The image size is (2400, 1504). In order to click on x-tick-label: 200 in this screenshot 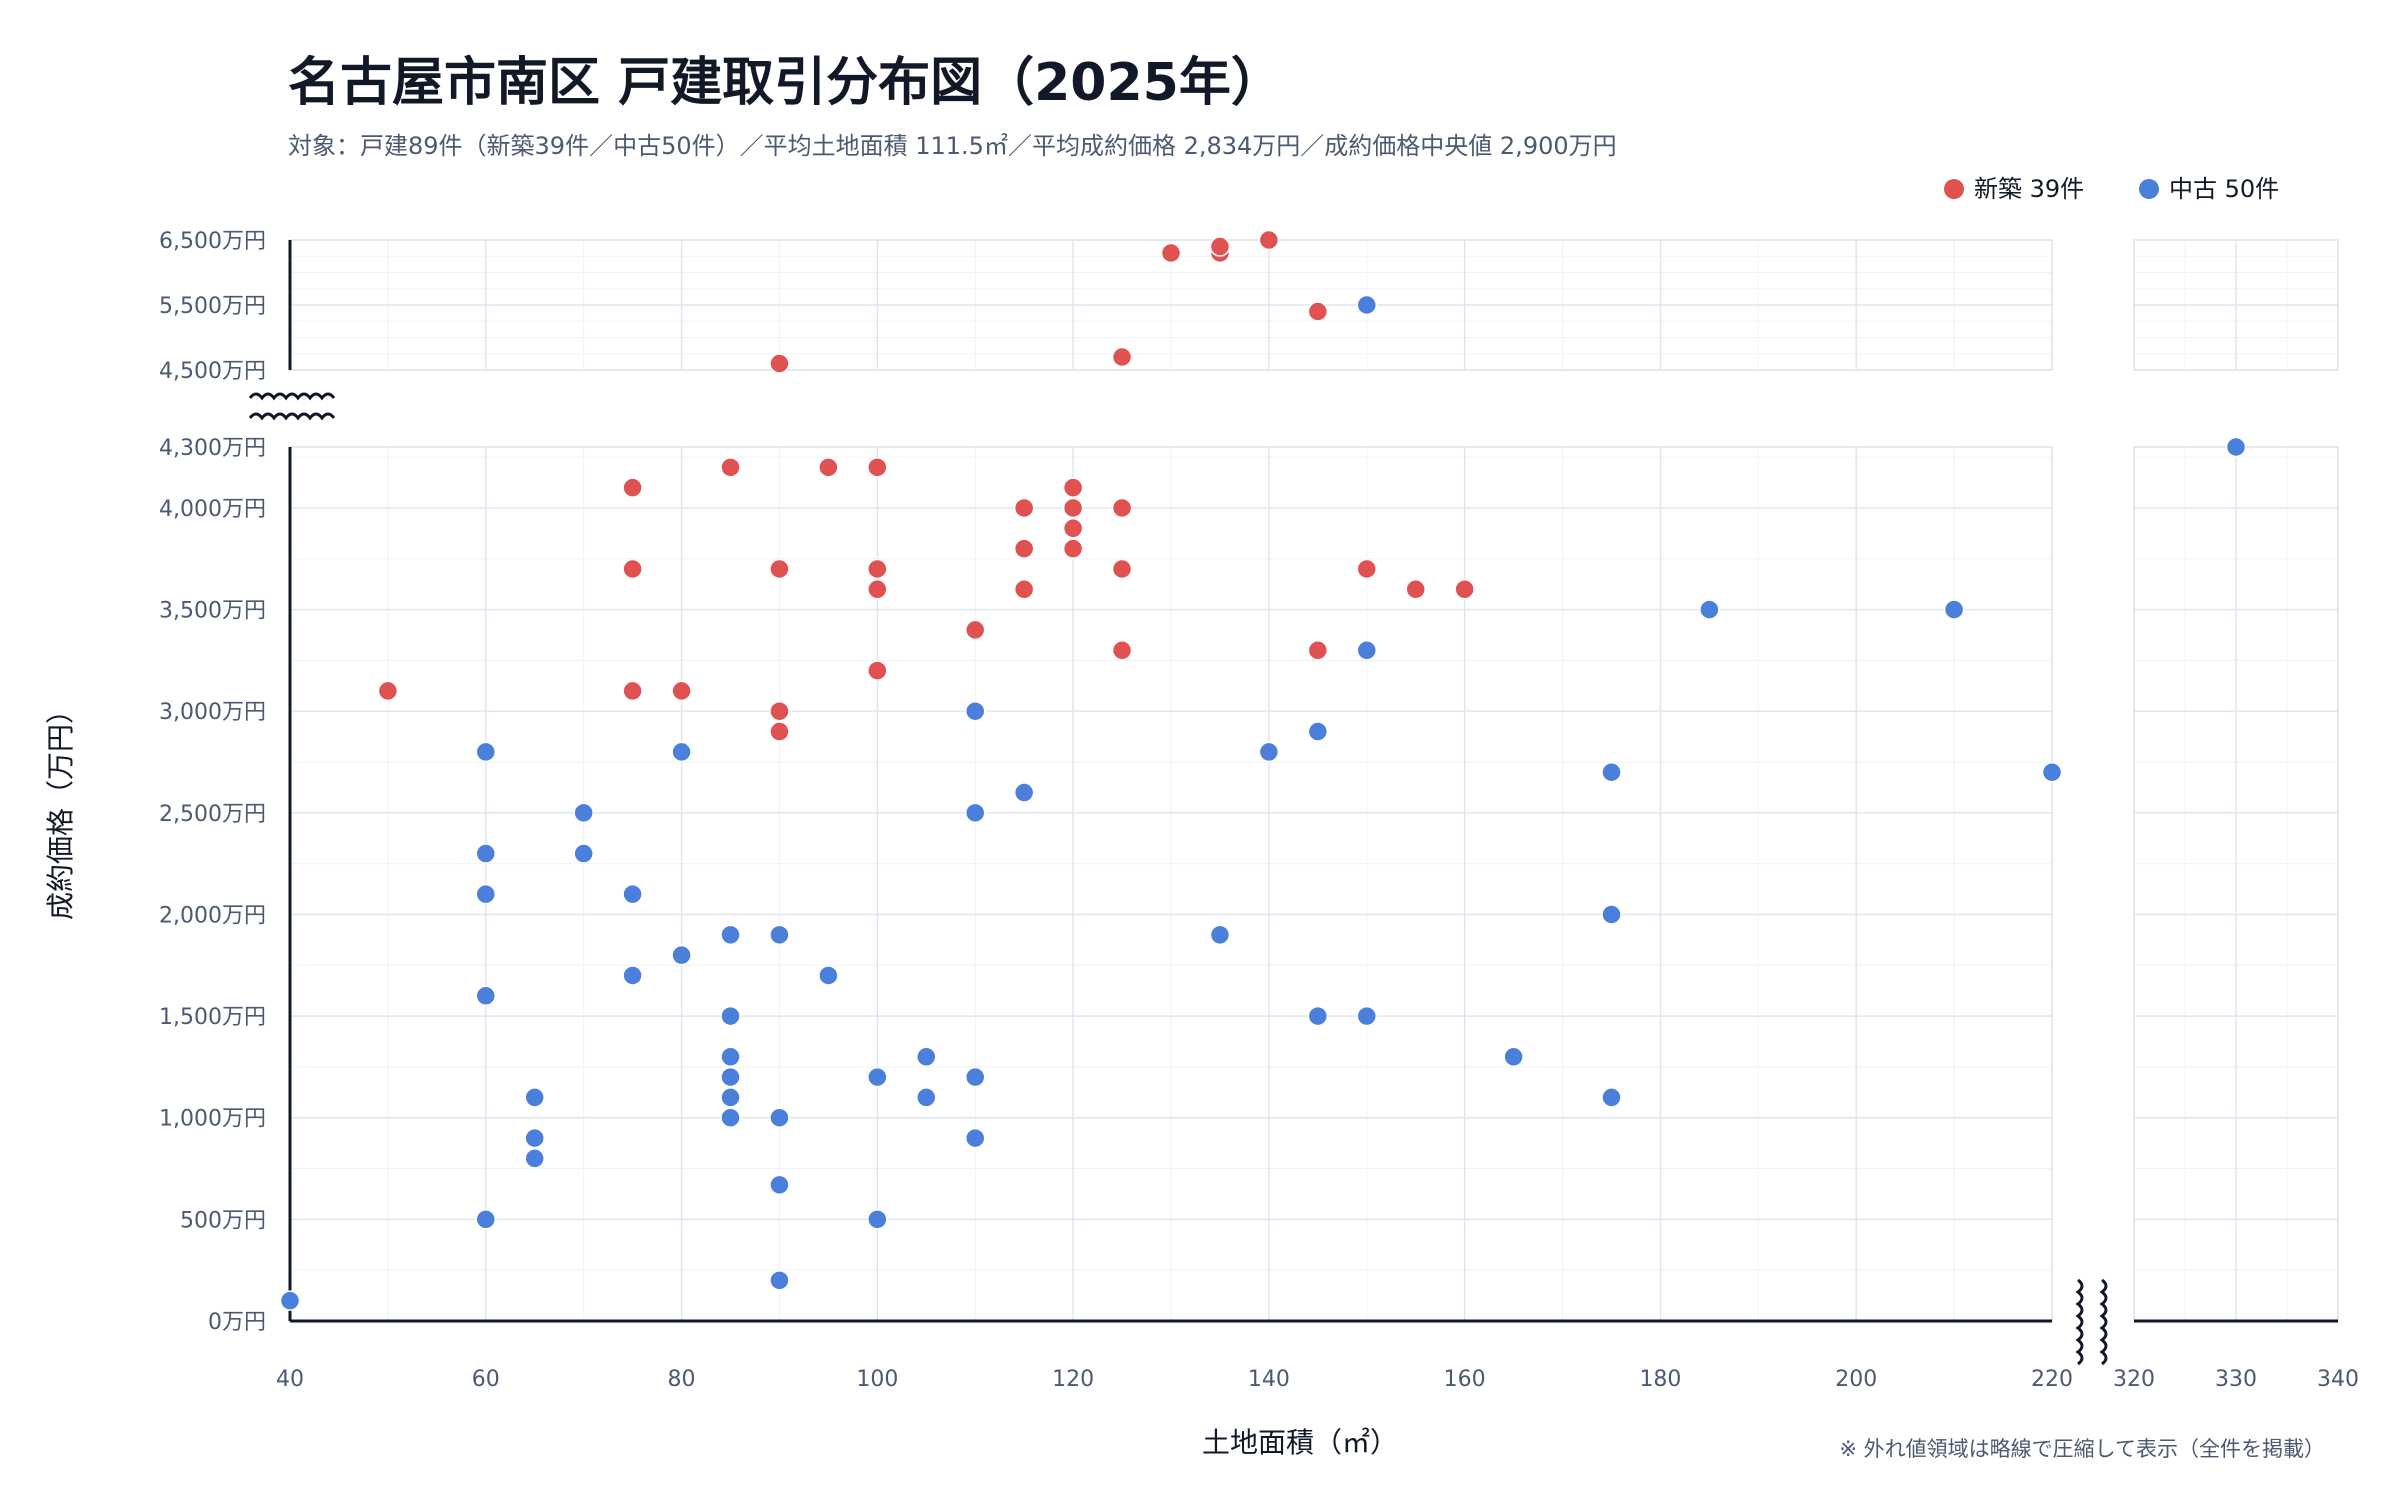, I will do `click(1856, 1379)`.